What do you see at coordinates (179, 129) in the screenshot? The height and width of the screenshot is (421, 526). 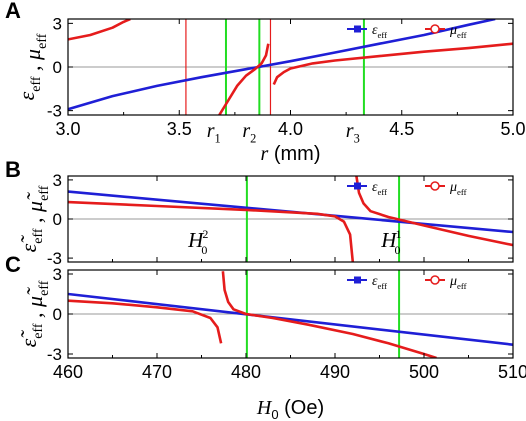 I see `x-tick-label: 3.5` at bounding box center [179, 129].